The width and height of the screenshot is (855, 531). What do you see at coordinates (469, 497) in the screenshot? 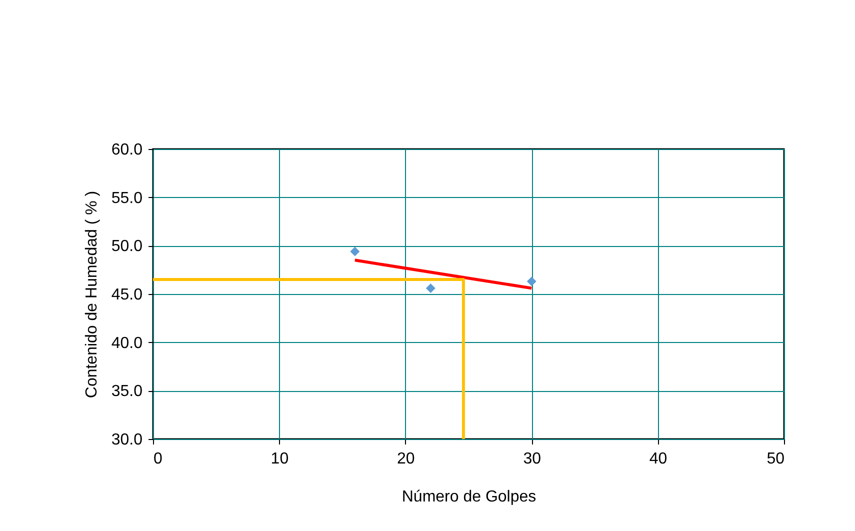
I see `x-axis-title: Número de Golpes` at bounding box center [469, 497].